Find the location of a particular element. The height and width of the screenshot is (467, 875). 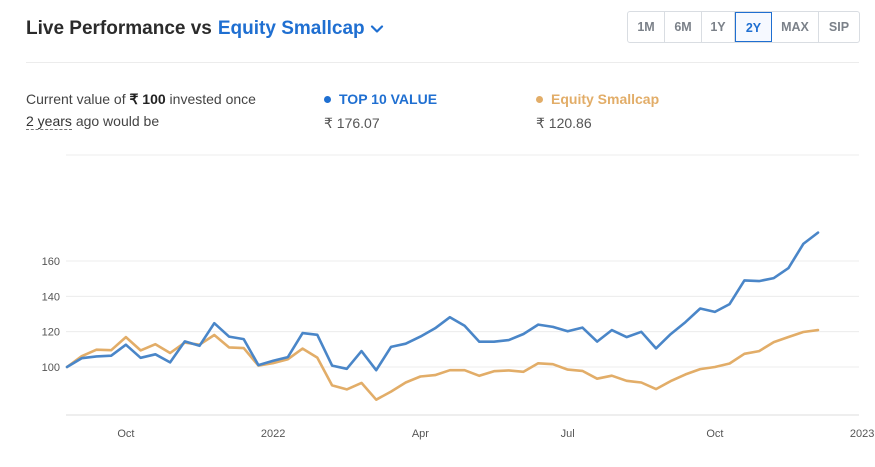

range-1y-button: 1Y is located at coordinates (718, 27).